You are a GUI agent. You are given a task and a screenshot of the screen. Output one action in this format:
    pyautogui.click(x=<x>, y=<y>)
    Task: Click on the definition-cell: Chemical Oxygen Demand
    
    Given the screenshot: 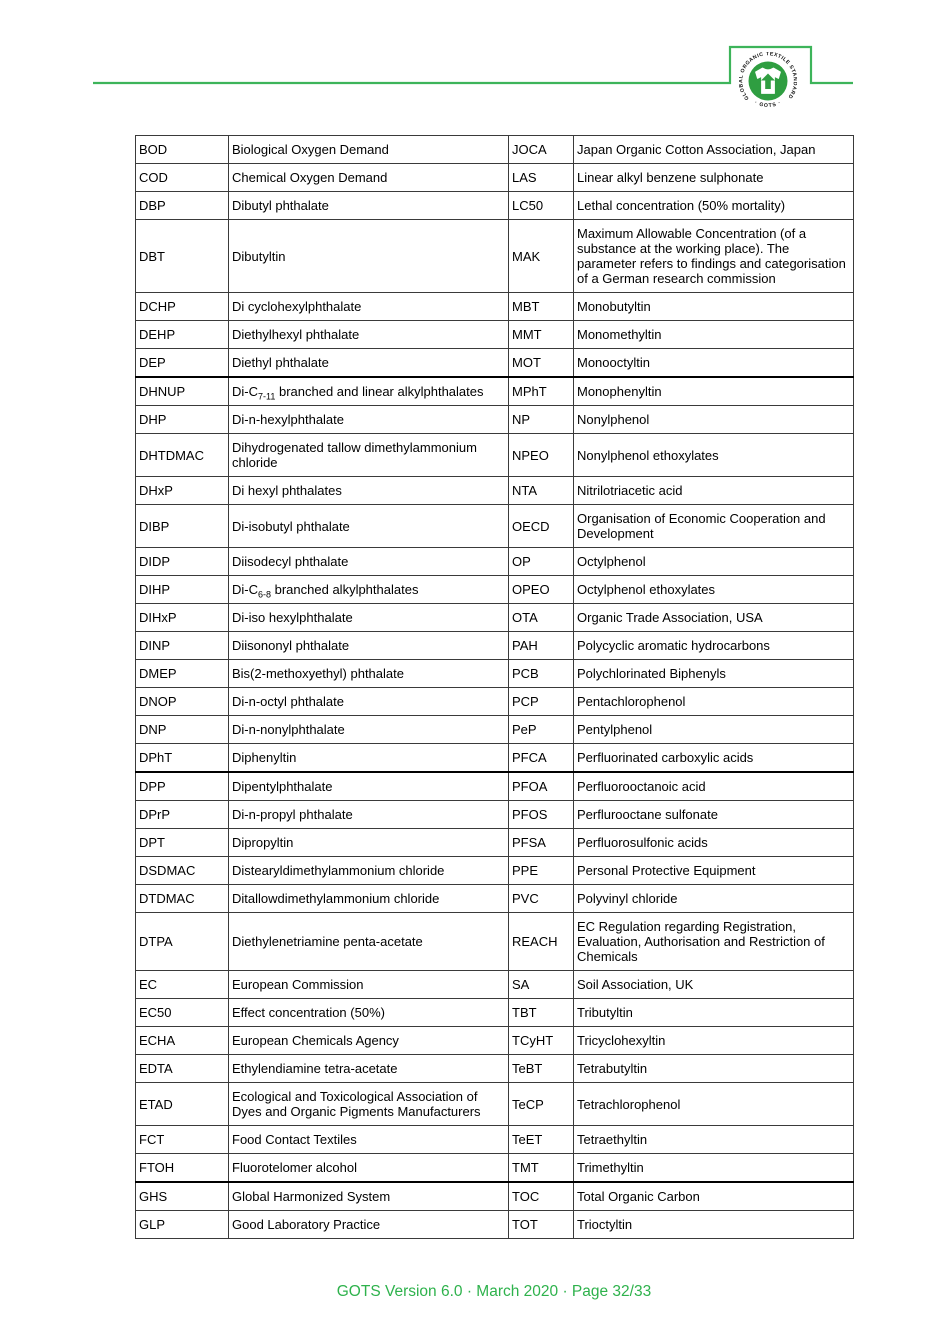 What is the action you would take?
    pyautogui.click(x=368, y=177)
    